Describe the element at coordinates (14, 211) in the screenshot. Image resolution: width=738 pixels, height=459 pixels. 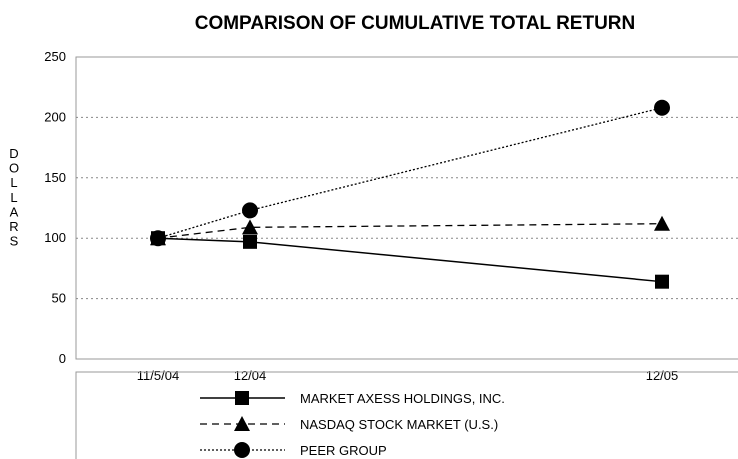
I see `y-axis-label-letter: A` at that location.